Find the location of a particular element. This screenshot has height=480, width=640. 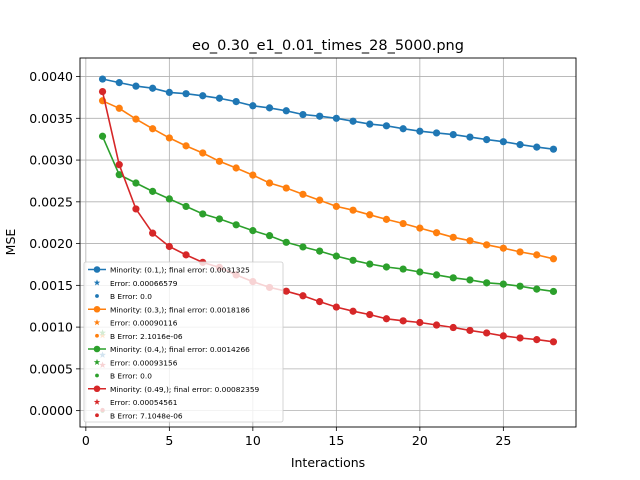

legend-label: Error: 0.00093156 is located at coordinates (144, 362).